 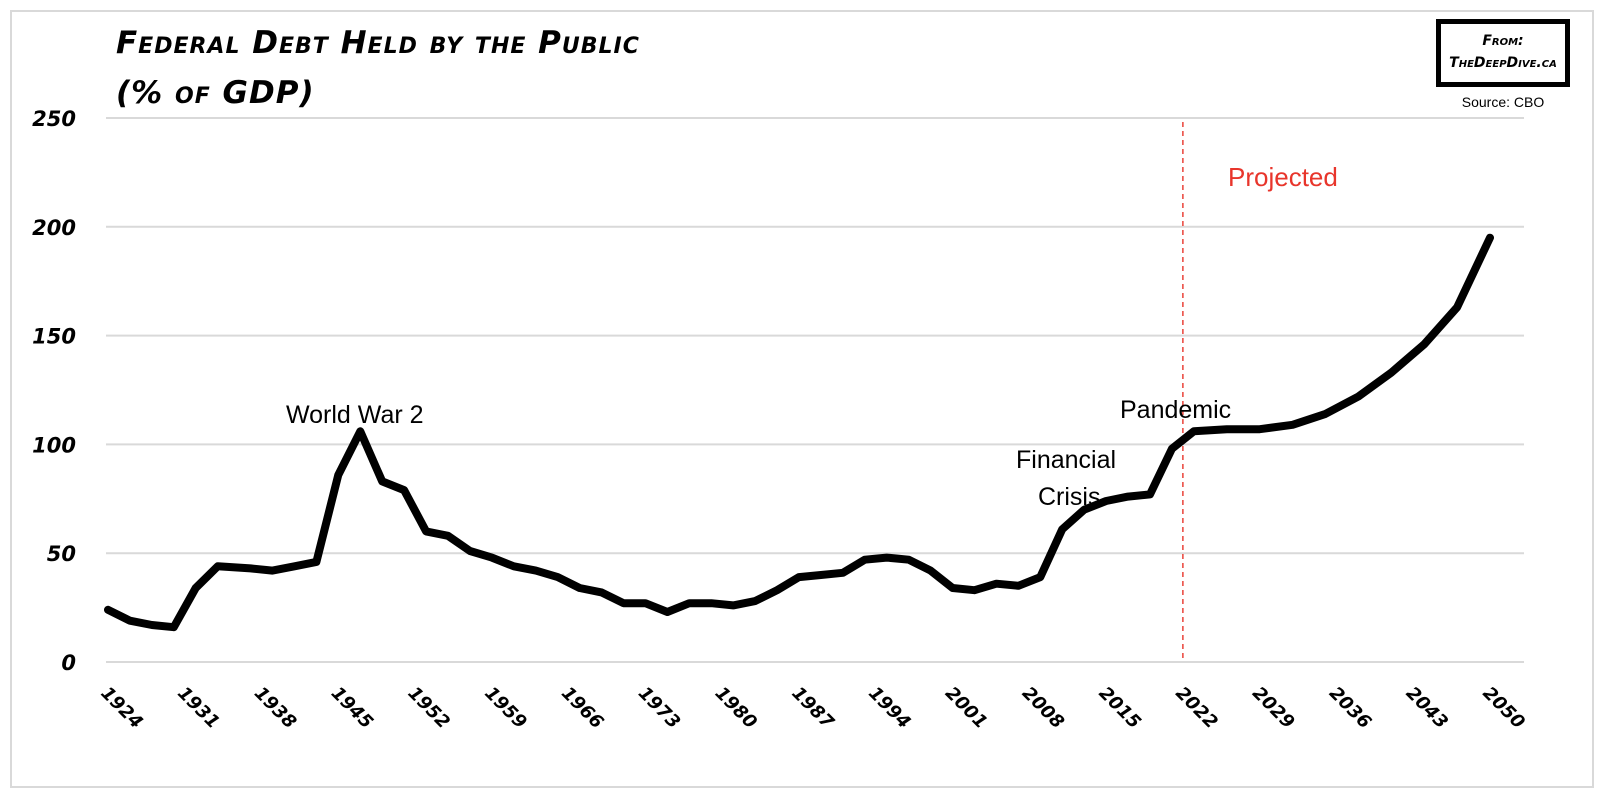 I want to click on x-tick-label: 2029, so click(x=1273, y=708).